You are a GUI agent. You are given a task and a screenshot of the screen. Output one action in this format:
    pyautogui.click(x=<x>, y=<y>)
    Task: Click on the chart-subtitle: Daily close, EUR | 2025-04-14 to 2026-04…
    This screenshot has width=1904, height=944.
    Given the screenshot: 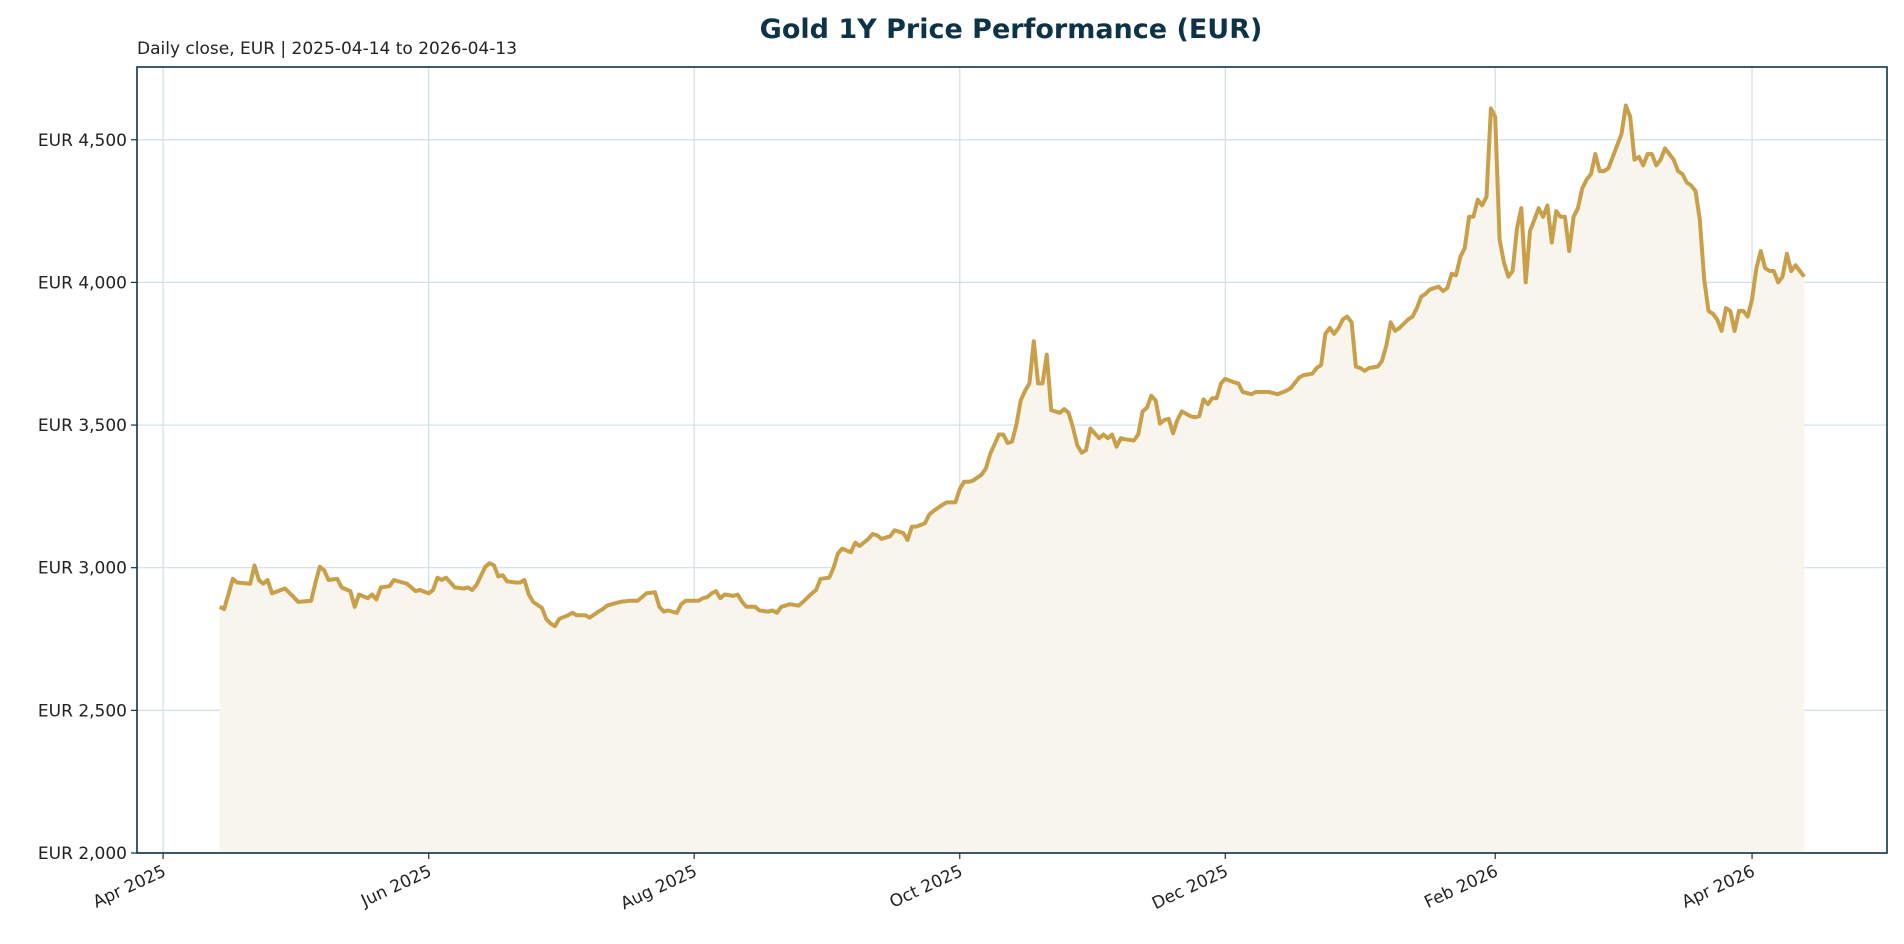 What is the action you would take?
    pyautogui.click(x=327, y=49)
    